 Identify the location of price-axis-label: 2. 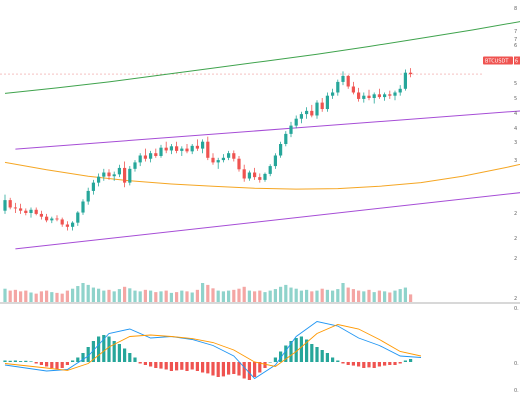
(515, 239).